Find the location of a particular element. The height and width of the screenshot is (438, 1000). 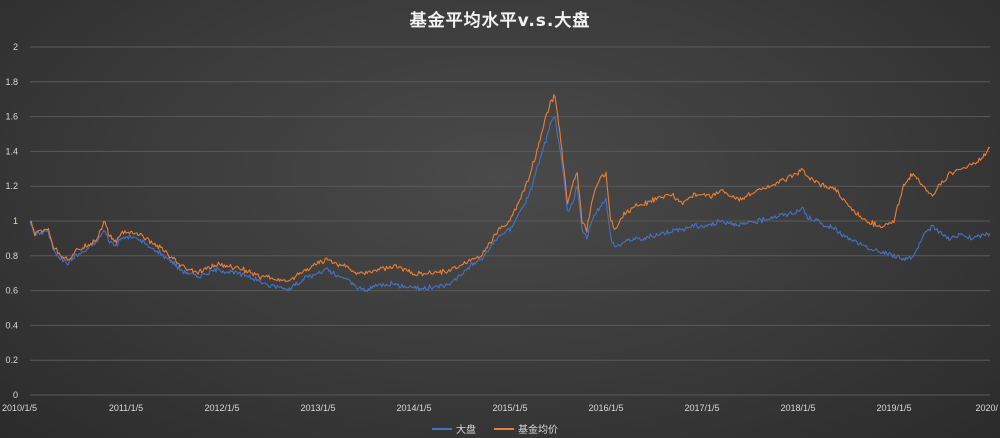

y-tick-label: 1.4 is located at coordinates (11, 151).